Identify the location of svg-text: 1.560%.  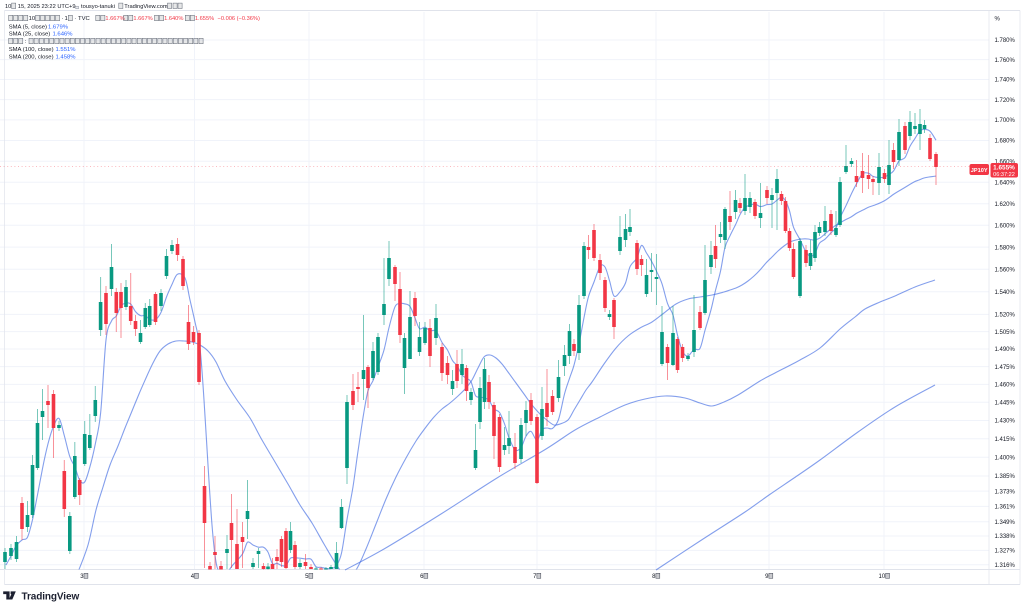
(1005, 270).